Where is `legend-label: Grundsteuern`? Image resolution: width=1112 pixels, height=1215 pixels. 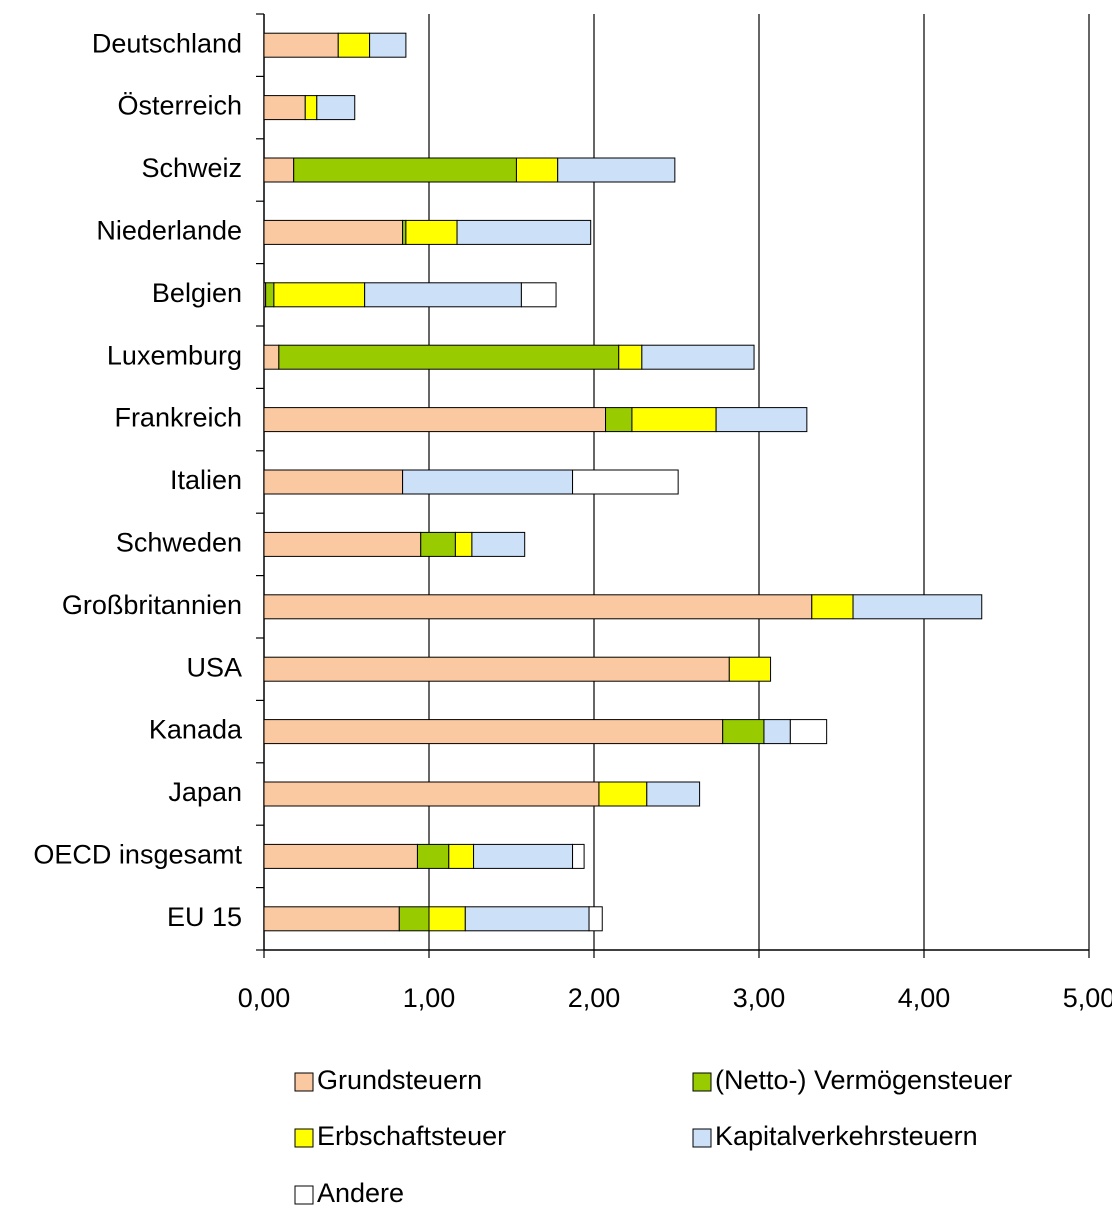 legend-label: Grundsteuern is located at coordinates (399, 1080).